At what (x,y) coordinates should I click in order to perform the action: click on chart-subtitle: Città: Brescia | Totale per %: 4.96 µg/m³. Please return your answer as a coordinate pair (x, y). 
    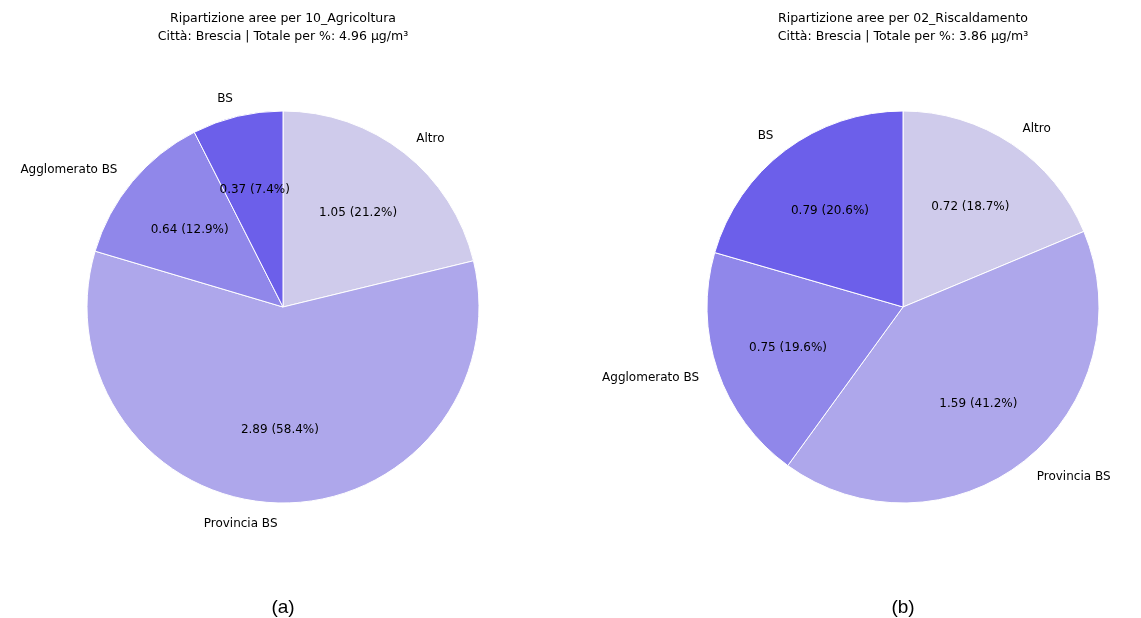
    Looking at the image, I should click on (283, 35).